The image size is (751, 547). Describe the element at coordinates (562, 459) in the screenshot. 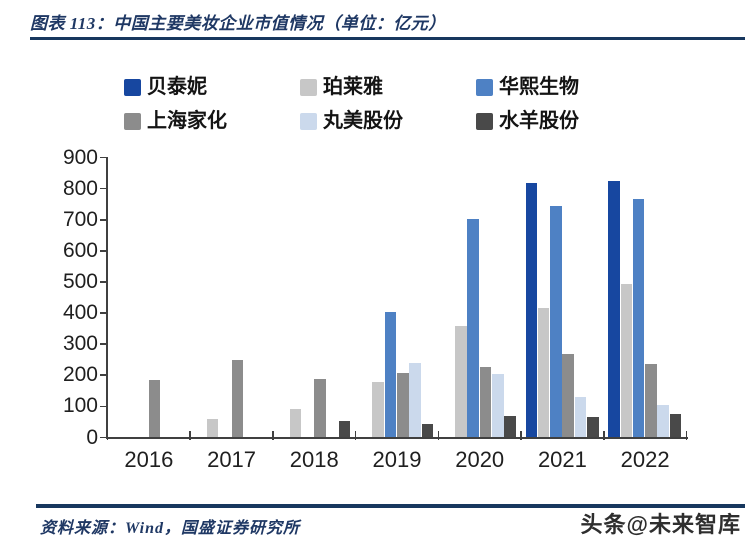

I see `x-axis-label: 2021` at that location.